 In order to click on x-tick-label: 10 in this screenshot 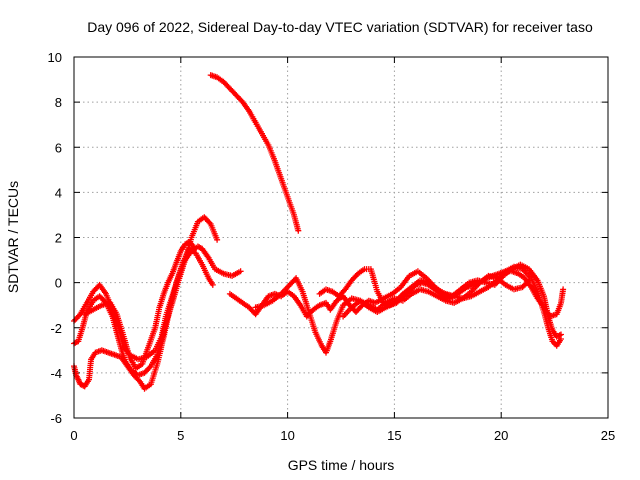, I will do `click(287, 435)`.